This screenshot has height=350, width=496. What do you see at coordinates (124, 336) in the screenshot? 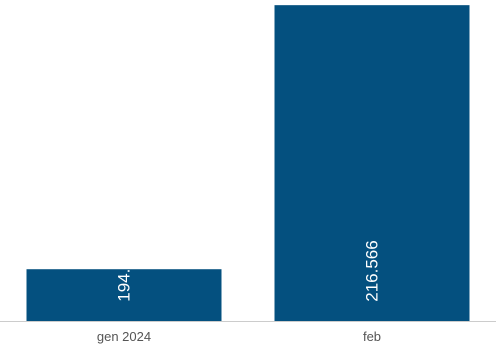
I see `x-tick-label-0: gen 2024` at bounding box center [124, 336].